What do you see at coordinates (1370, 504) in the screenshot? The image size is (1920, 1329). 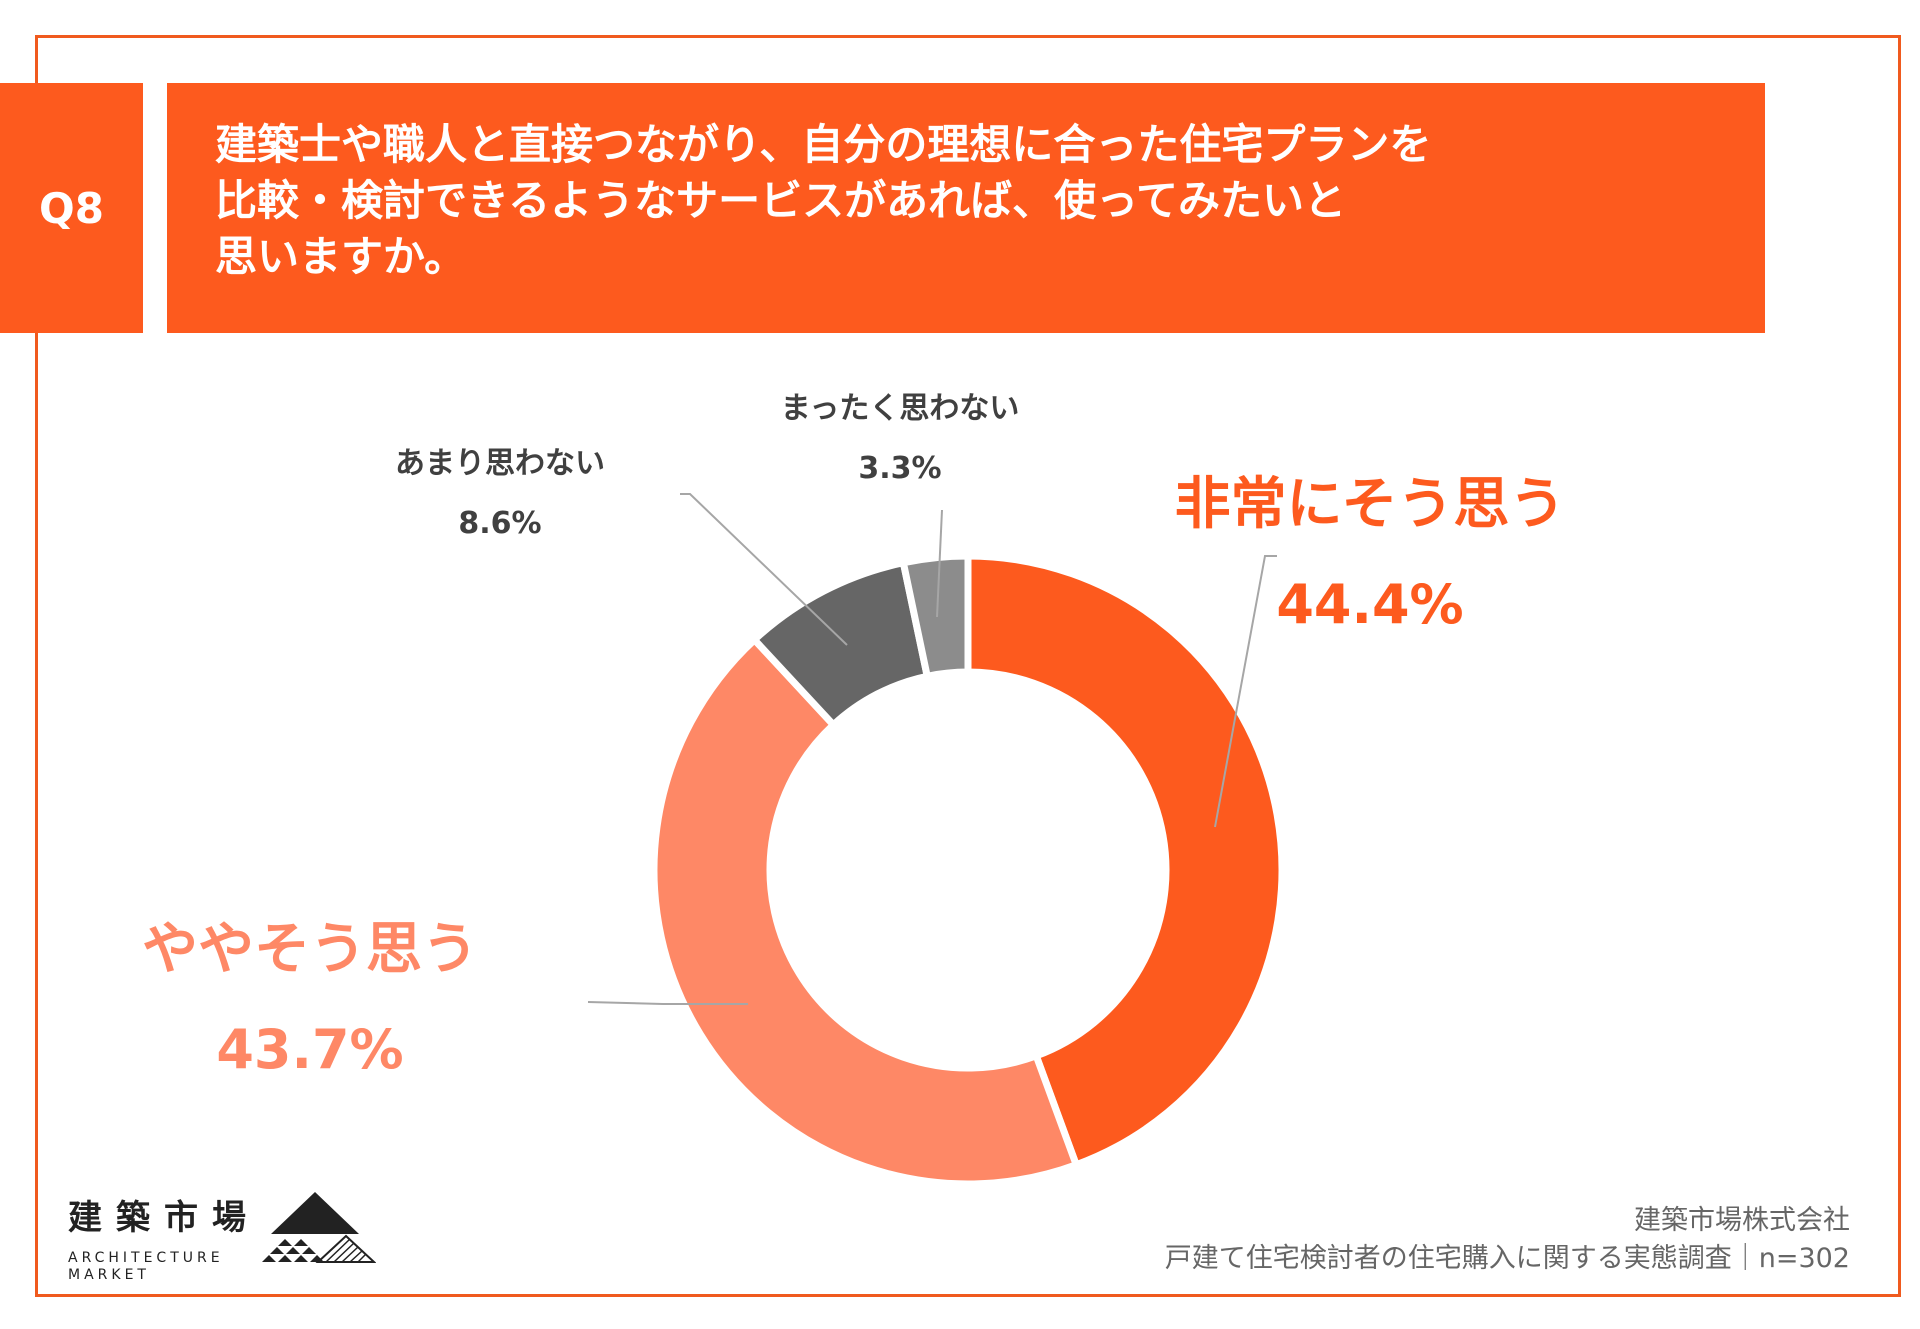 I see `slice-name: 非常にそう思う` at bounding box center [1370, 504].